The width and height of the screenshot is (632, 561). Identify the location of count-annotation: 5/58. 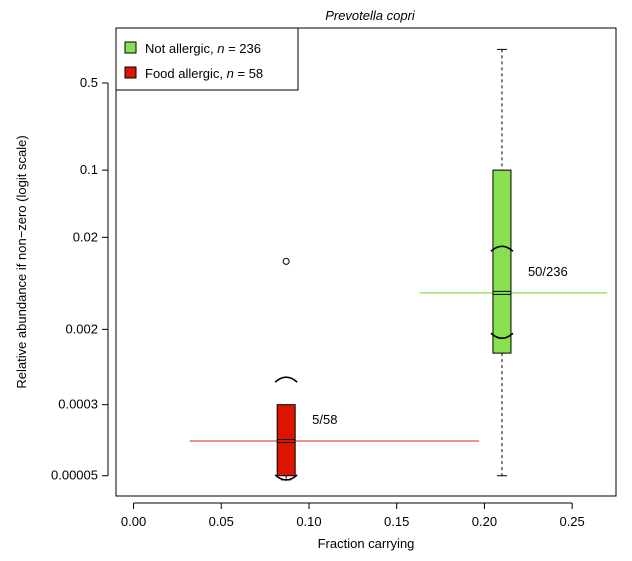
(324, 419).